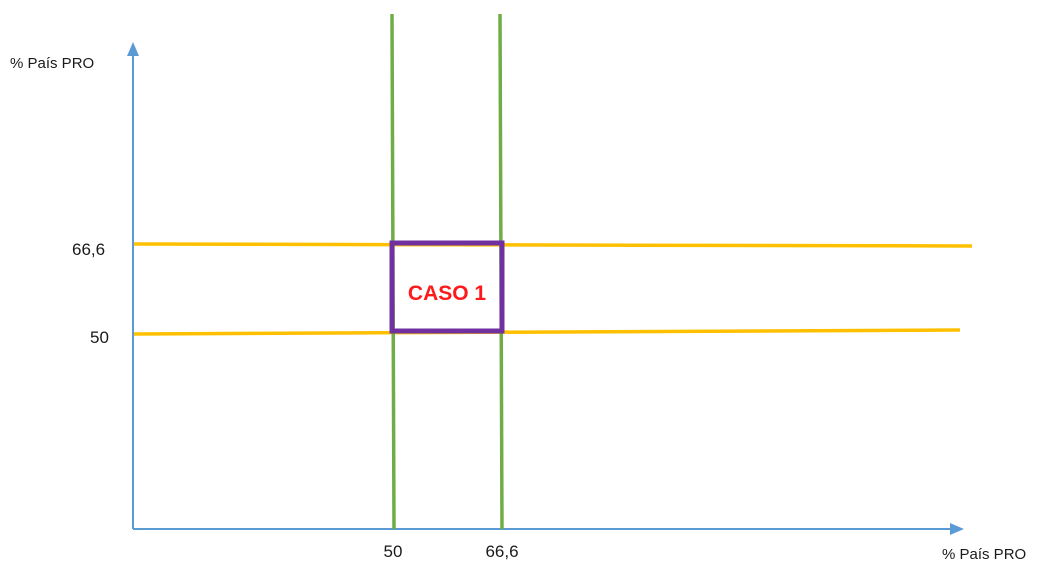 This screenshot has height=563, width=1044. Describe the element at coordinates (447, 293) in the screenshot. I see `region-label: CASO 1` at that location.